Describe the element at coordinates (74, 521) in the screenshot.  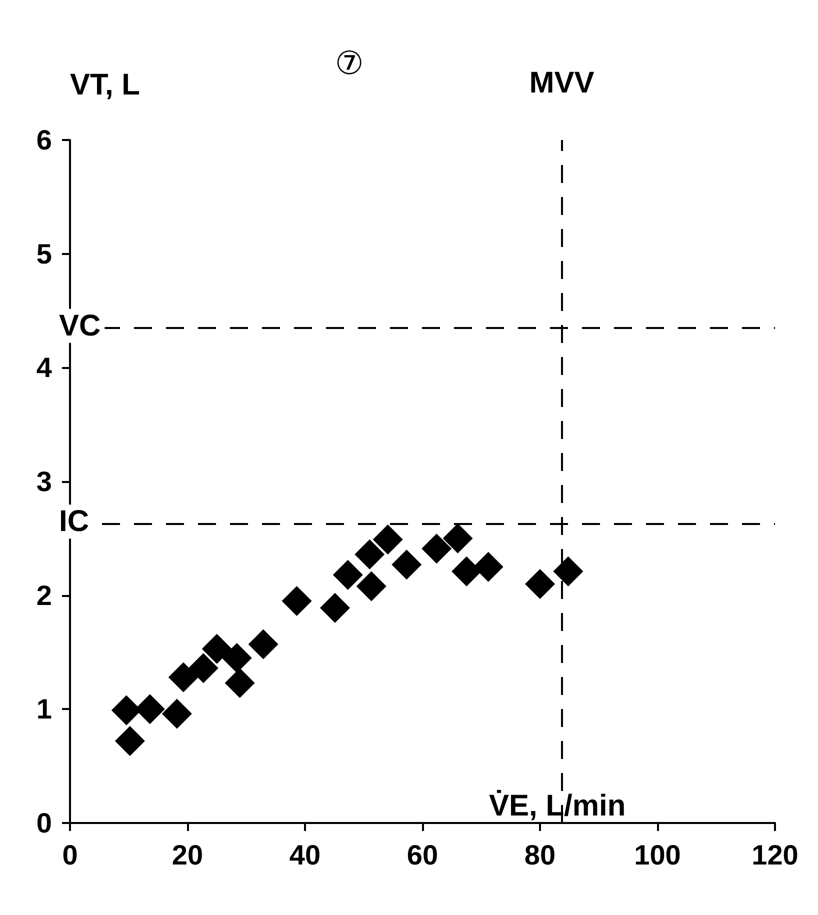
I see `ref-line-label: IC` at that location.